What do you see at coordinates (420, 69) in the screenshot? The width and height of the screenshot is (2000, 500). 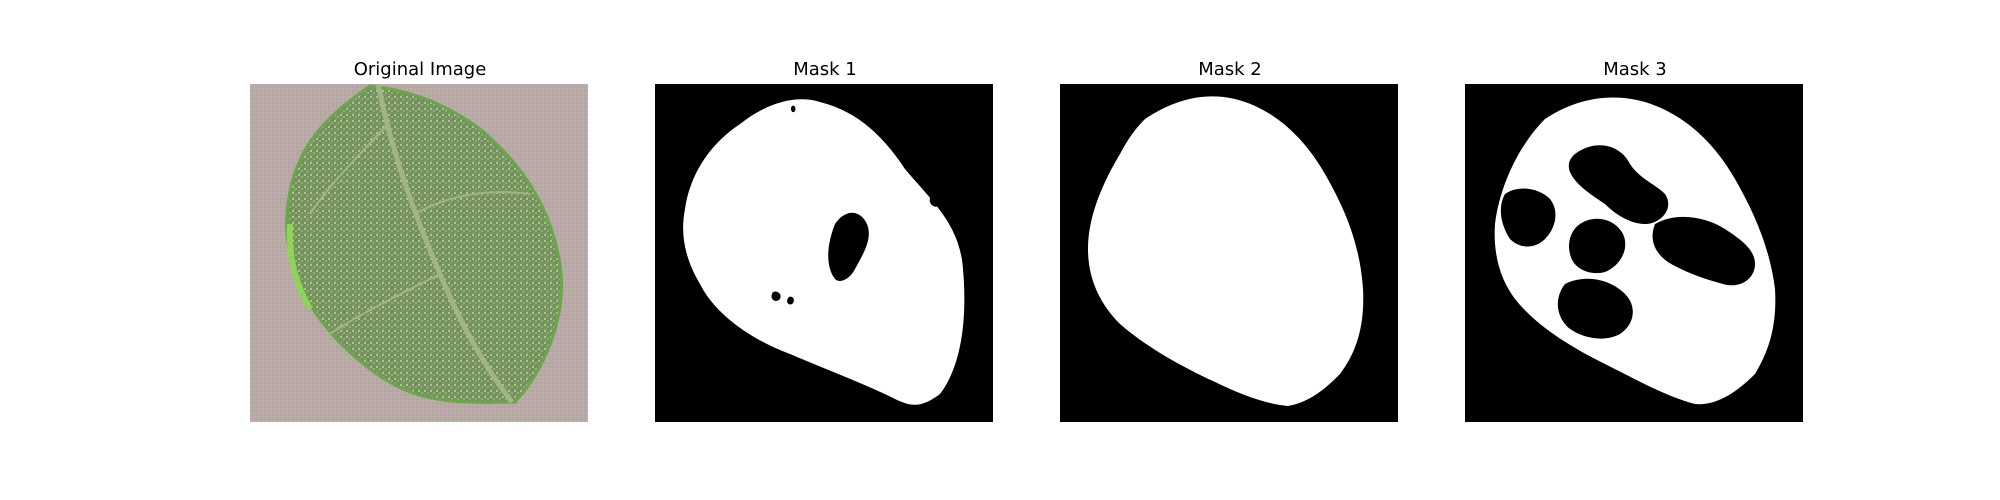 I see `panel-title: Original Image` at bounding box center [420, 69].